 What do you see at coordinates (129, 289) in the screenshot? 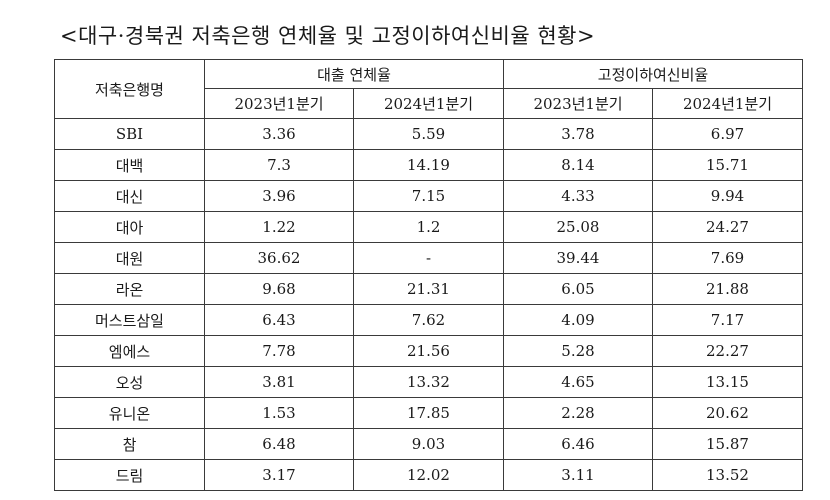
I see `bank-name-cell: 라온` at bounding box center [129, 289].